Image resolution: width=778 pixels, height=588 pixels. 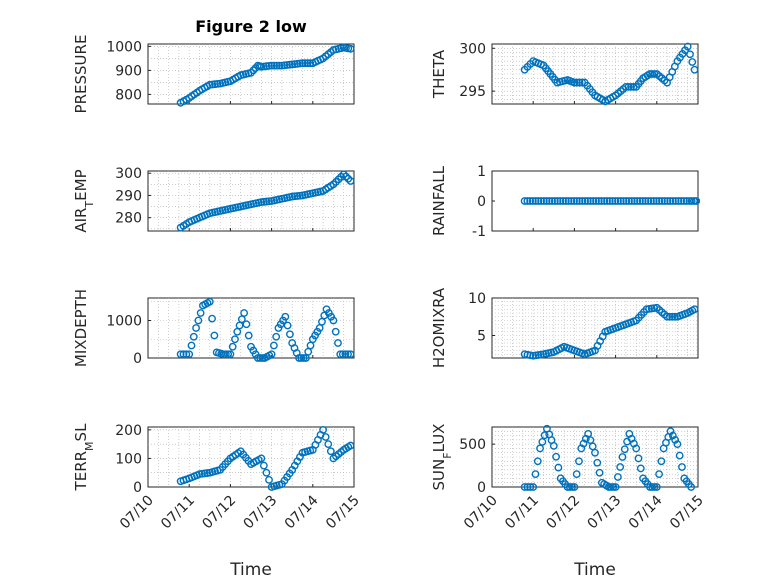 What do you see at coordinates (481, 337) in the screenshot?
I see `y-tick-label: 5` at bounding box center [481, 337].